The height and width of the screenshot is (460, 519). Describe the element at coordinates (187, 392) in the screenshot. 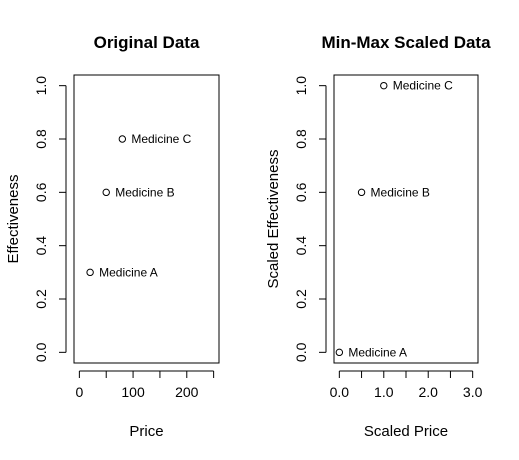

I see `x-tick-label: 200` at that location.